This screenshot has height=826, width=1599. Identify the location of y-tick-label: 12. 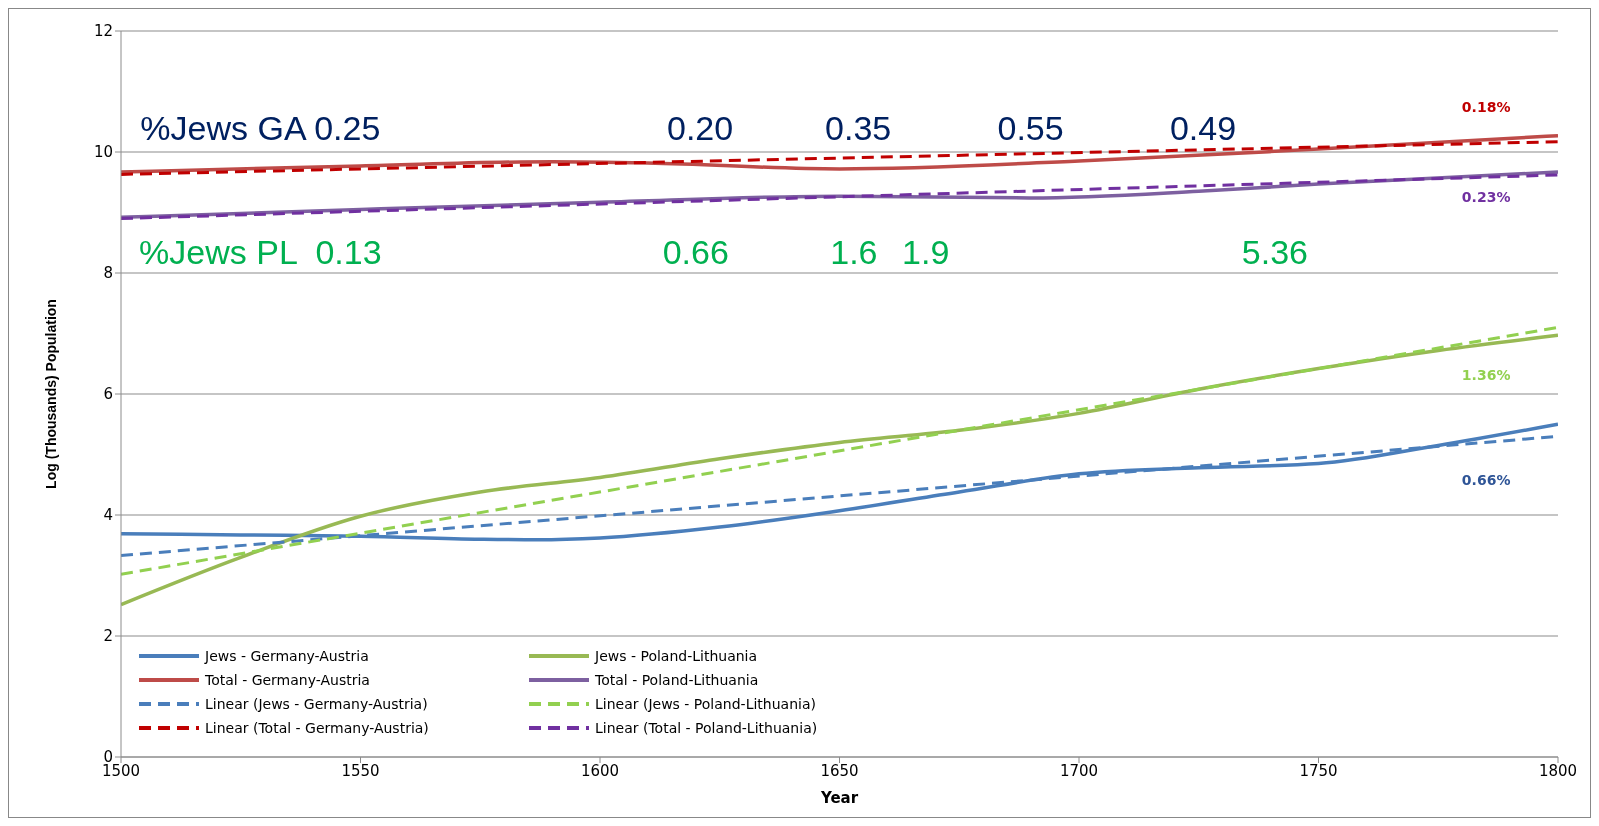
(103, 31).